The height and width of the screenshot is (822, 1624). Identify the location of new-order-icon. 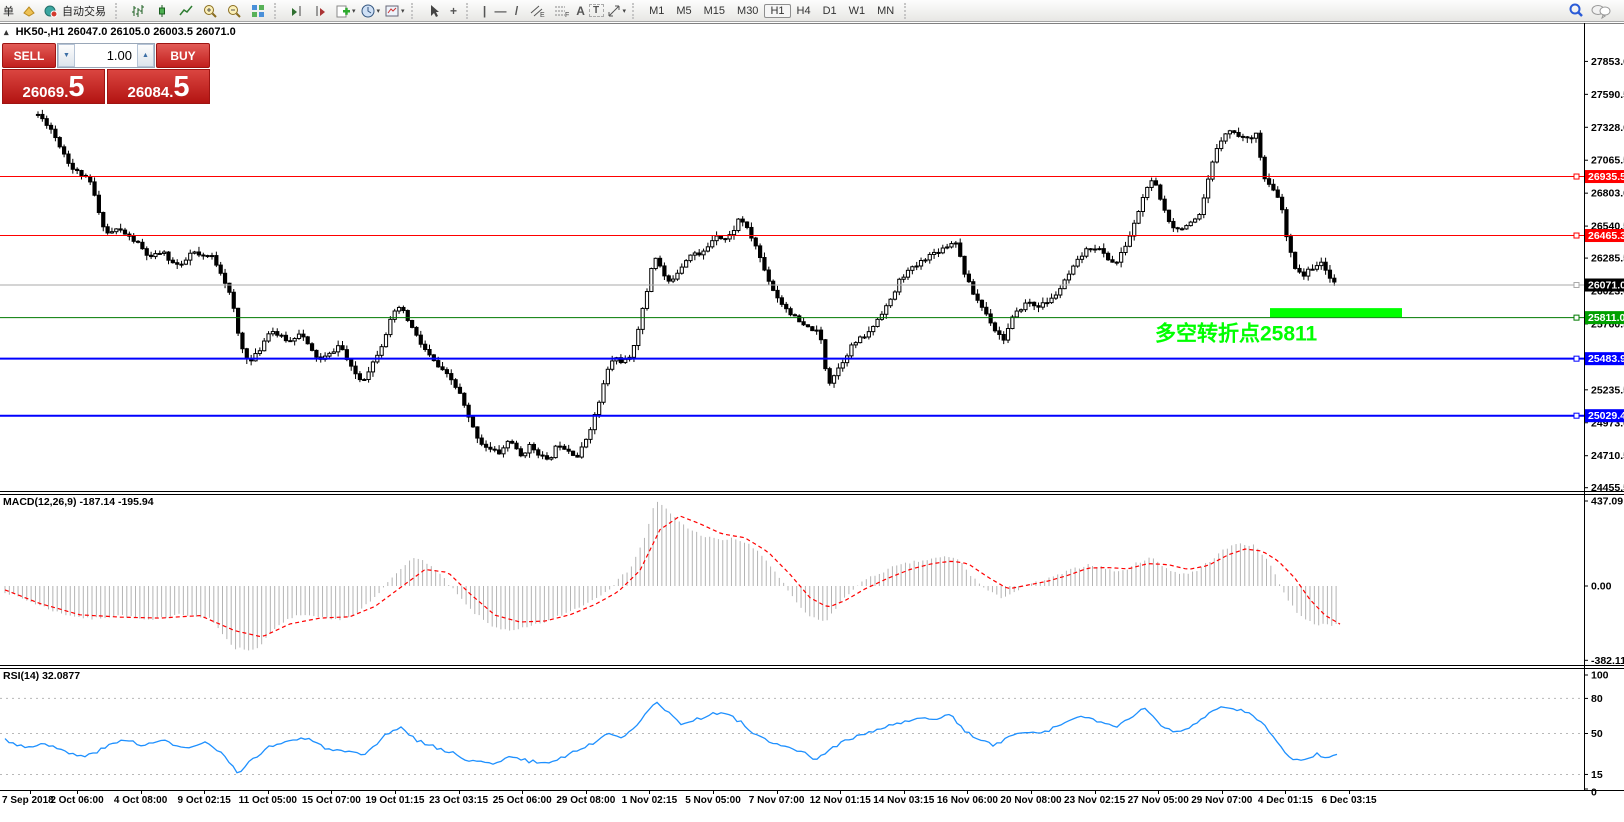
(29, 11).